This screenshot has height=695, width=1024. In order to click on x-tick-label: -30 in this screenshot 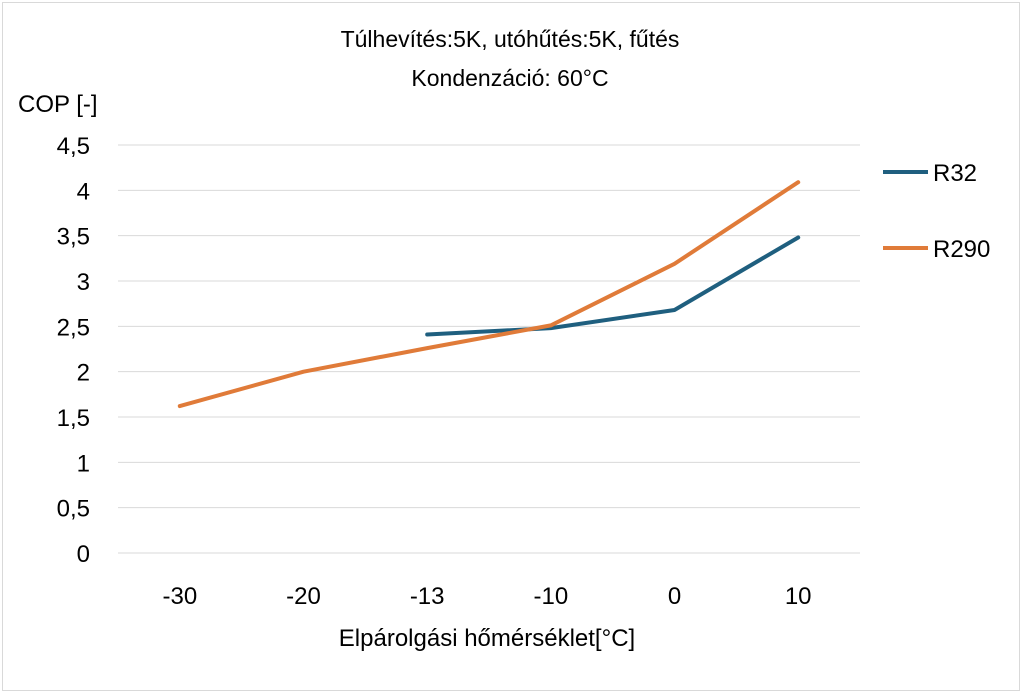, I will do `click(179, 596)`.